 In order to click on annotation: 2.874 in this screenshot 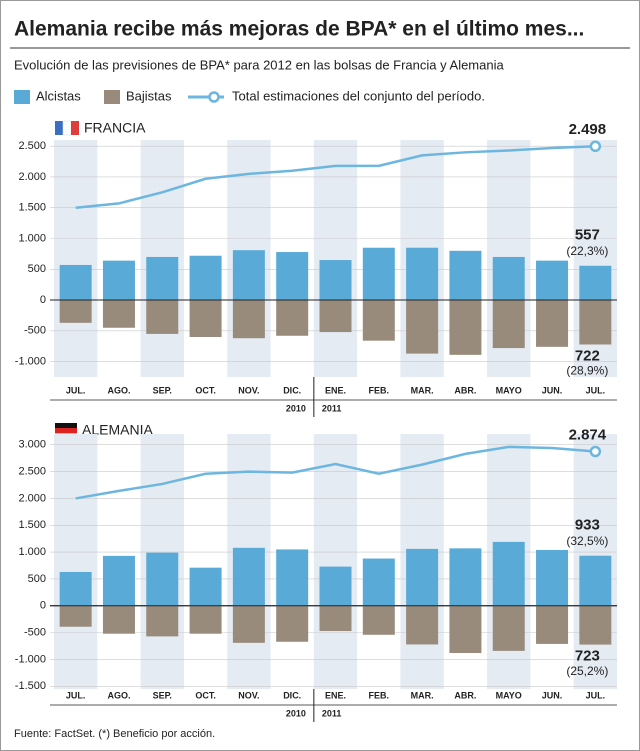, I will do `click(588, 434)`.